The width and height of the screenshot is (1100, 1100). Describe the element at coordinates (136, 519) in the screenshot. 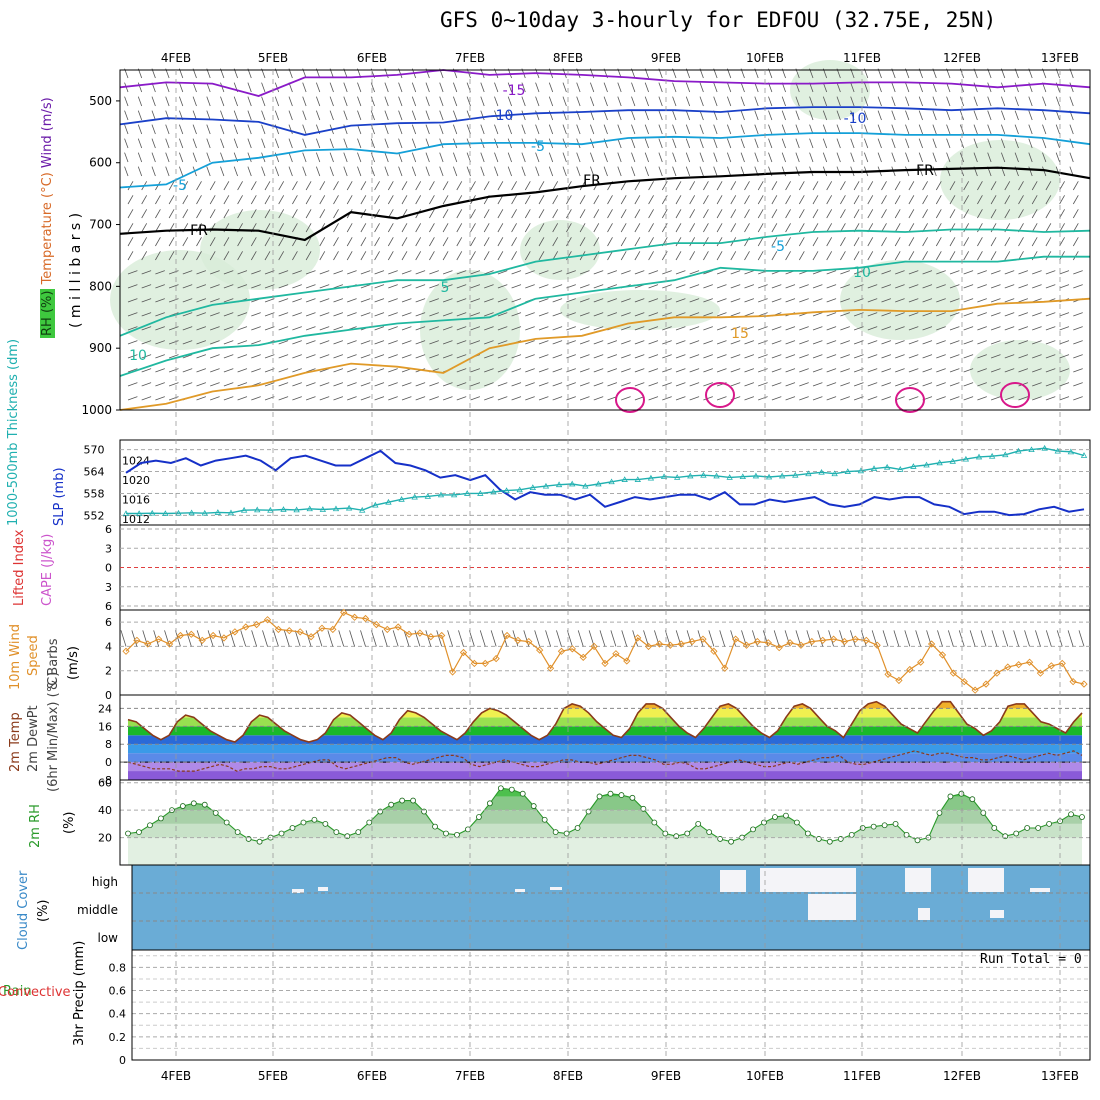

I see `slp-tick: 1012` at that location.